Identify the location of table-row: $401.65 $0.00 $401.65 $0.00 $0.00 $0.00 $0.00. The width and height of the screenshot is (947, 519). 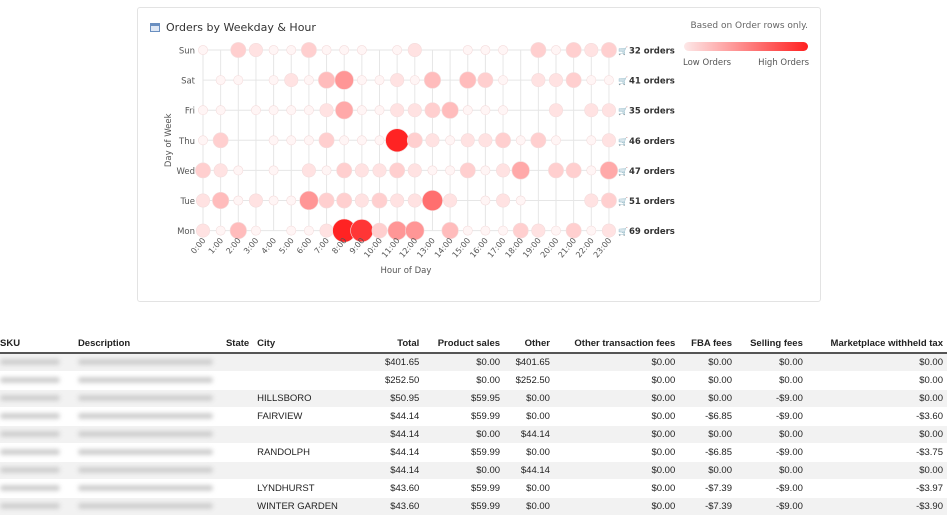
(473, 362).